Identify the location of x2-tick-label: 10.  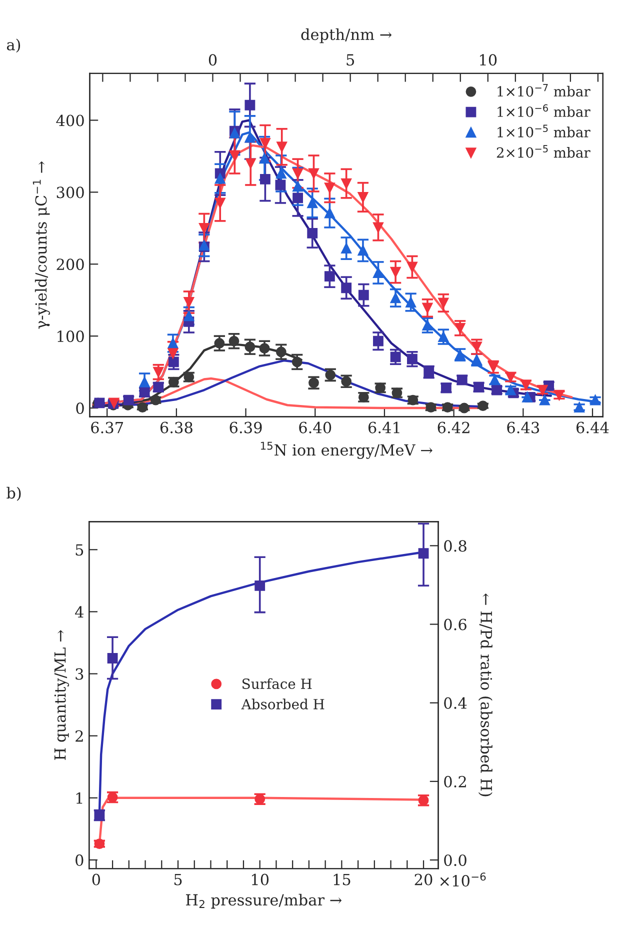
(488, 60).